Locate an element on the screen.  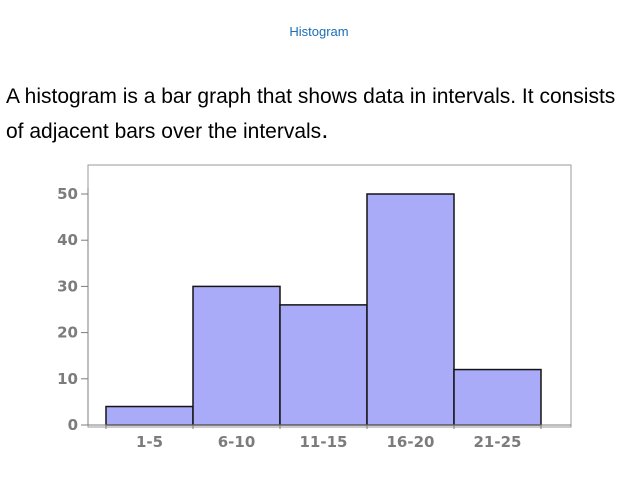
page-title: Histogram is located at coordinates (319, 31).